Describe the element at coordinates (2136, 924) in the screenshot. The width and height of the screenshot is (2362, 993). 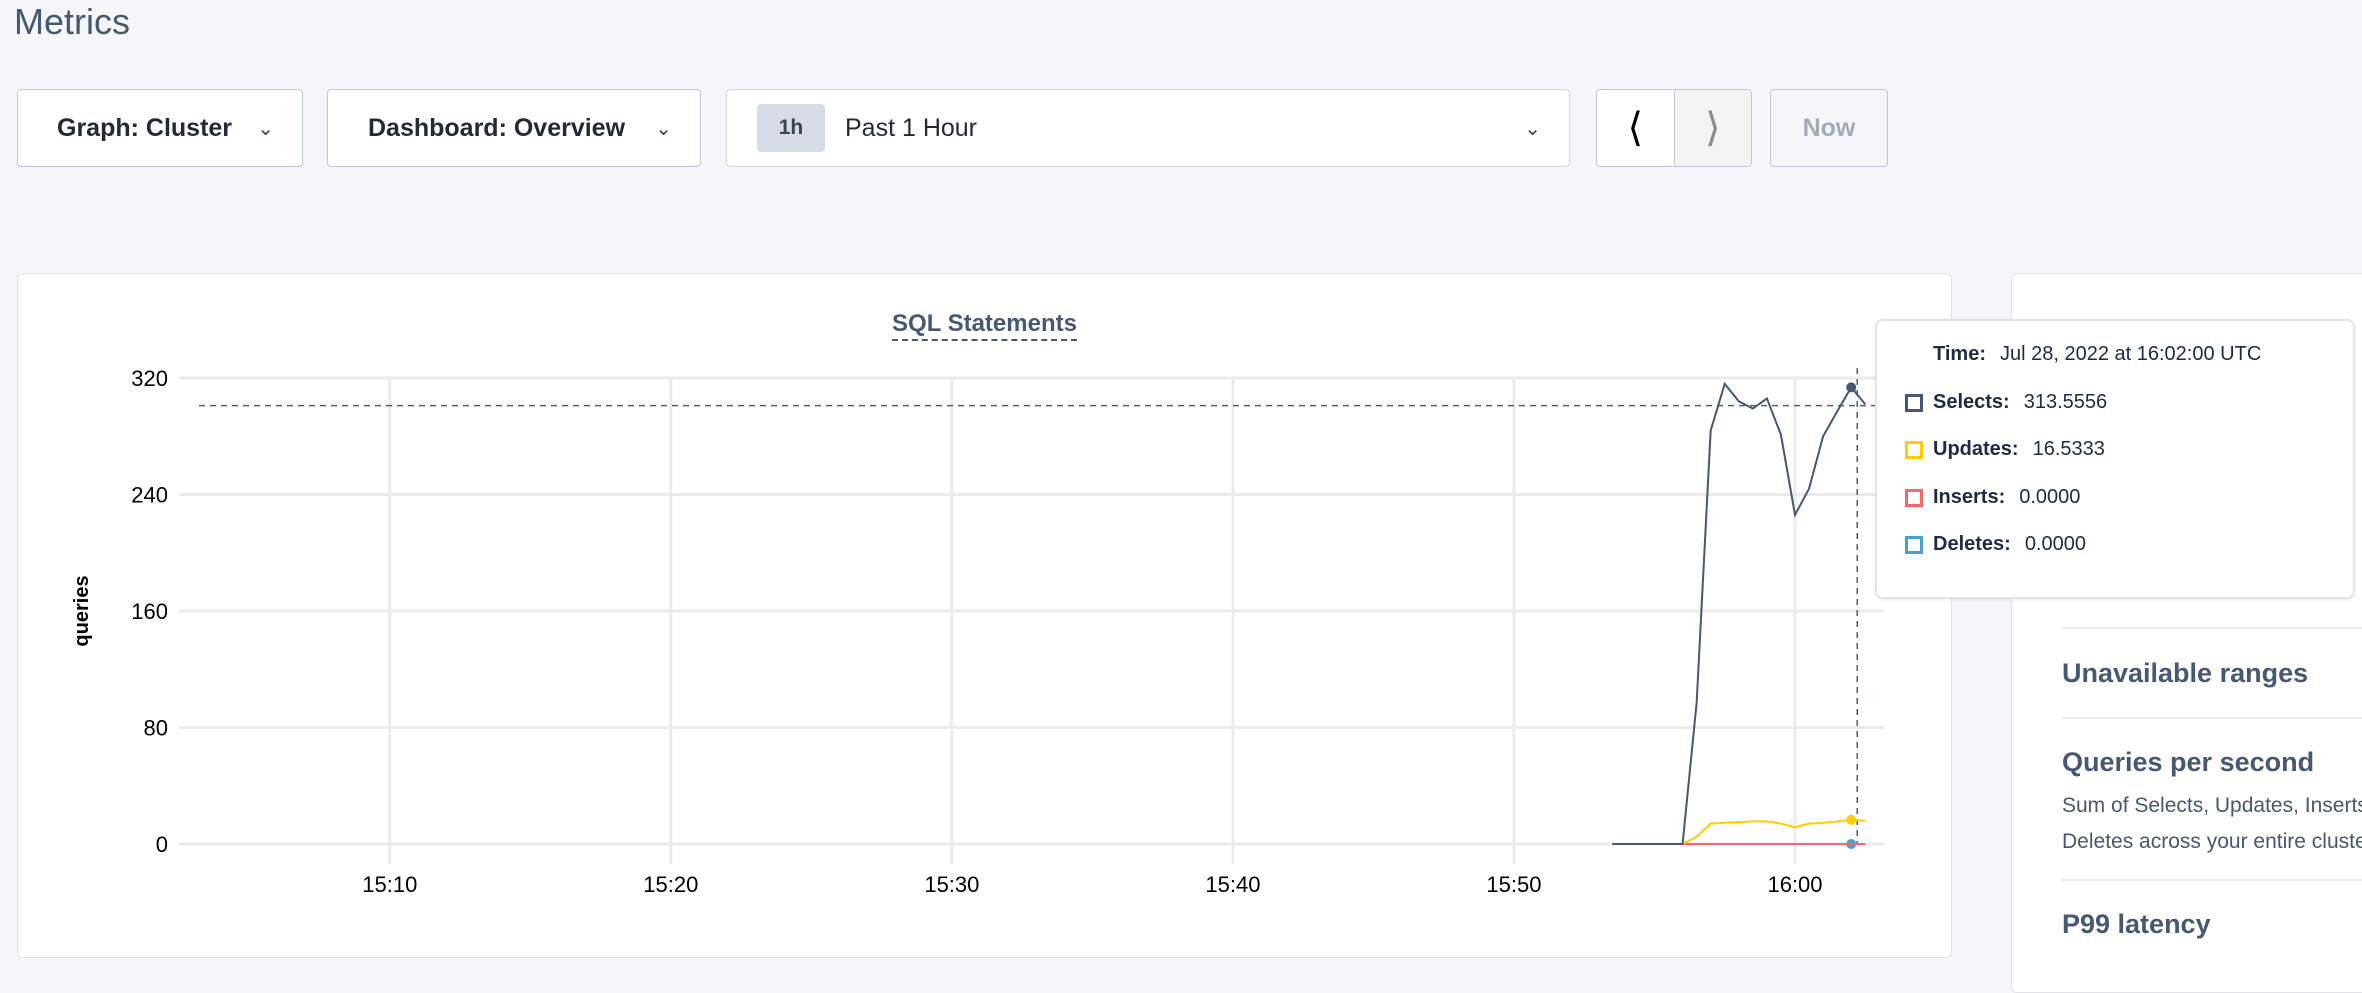
I see `side-item-title: P99 latency` at that location.